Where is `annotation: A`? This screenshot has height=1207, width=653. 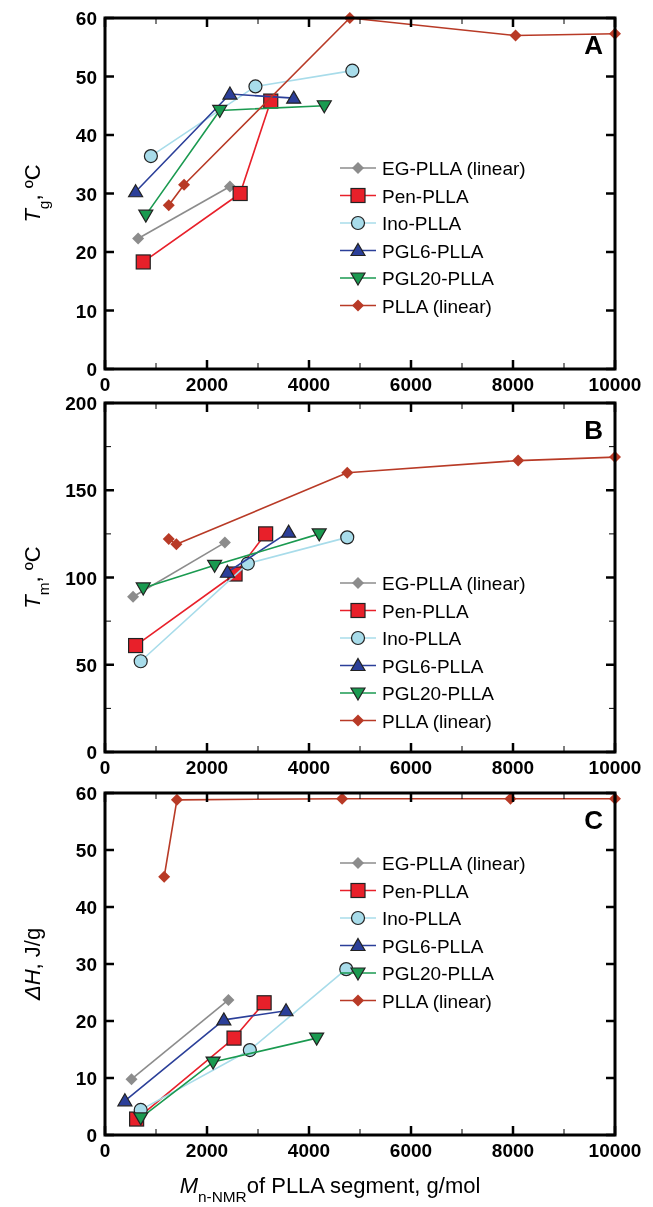 annotation: A is located at coordinates (594, 45).